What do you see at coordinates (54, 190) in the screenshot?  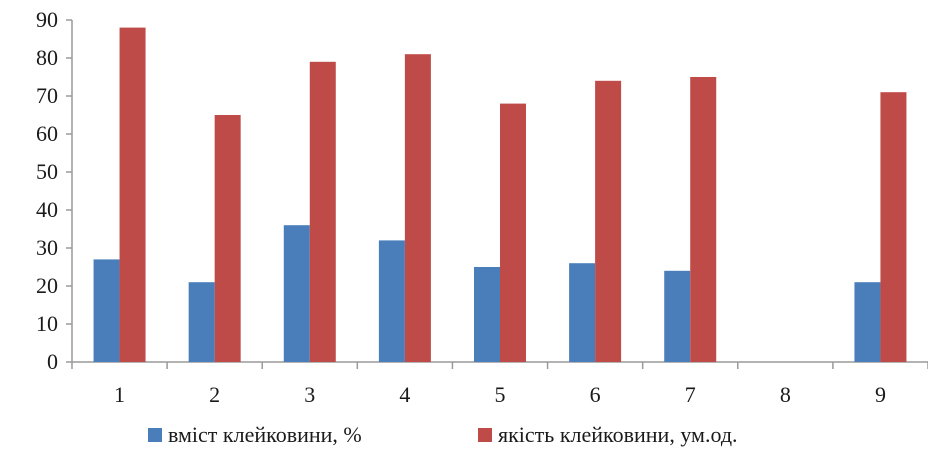 I see `y-axis: 0 10 20 30 40 50 60 70 80 90` at bounding box center [54, 190].